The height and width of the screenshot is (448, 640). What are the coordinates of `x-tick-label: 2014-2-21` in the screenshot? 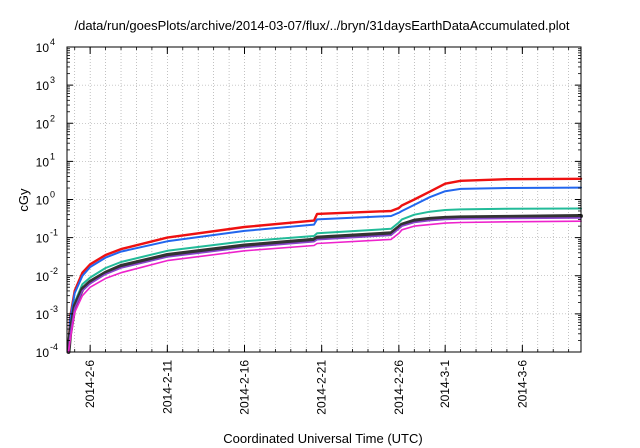 It's located at (322, 387).